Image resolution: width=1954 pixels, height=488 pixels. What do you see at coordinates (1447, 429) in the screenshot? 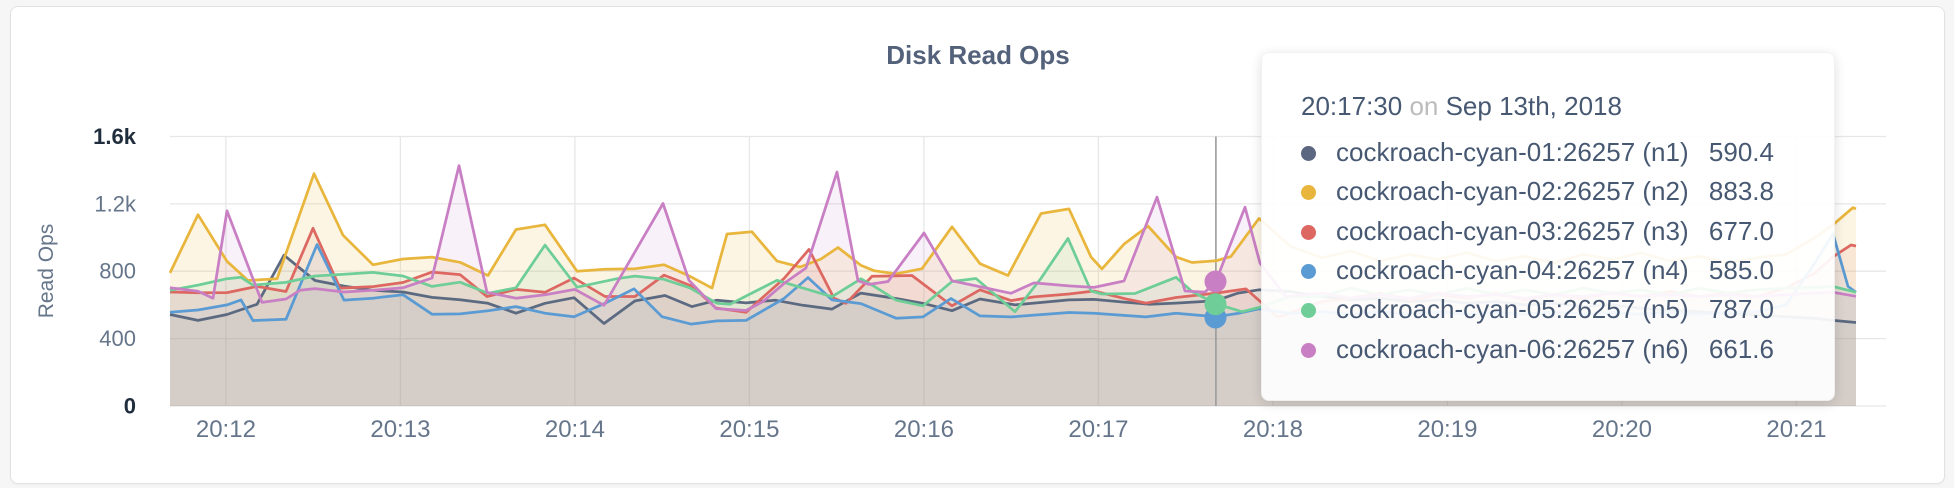
I see `svg-text: 20:19` at bounding box center [1447, 429].